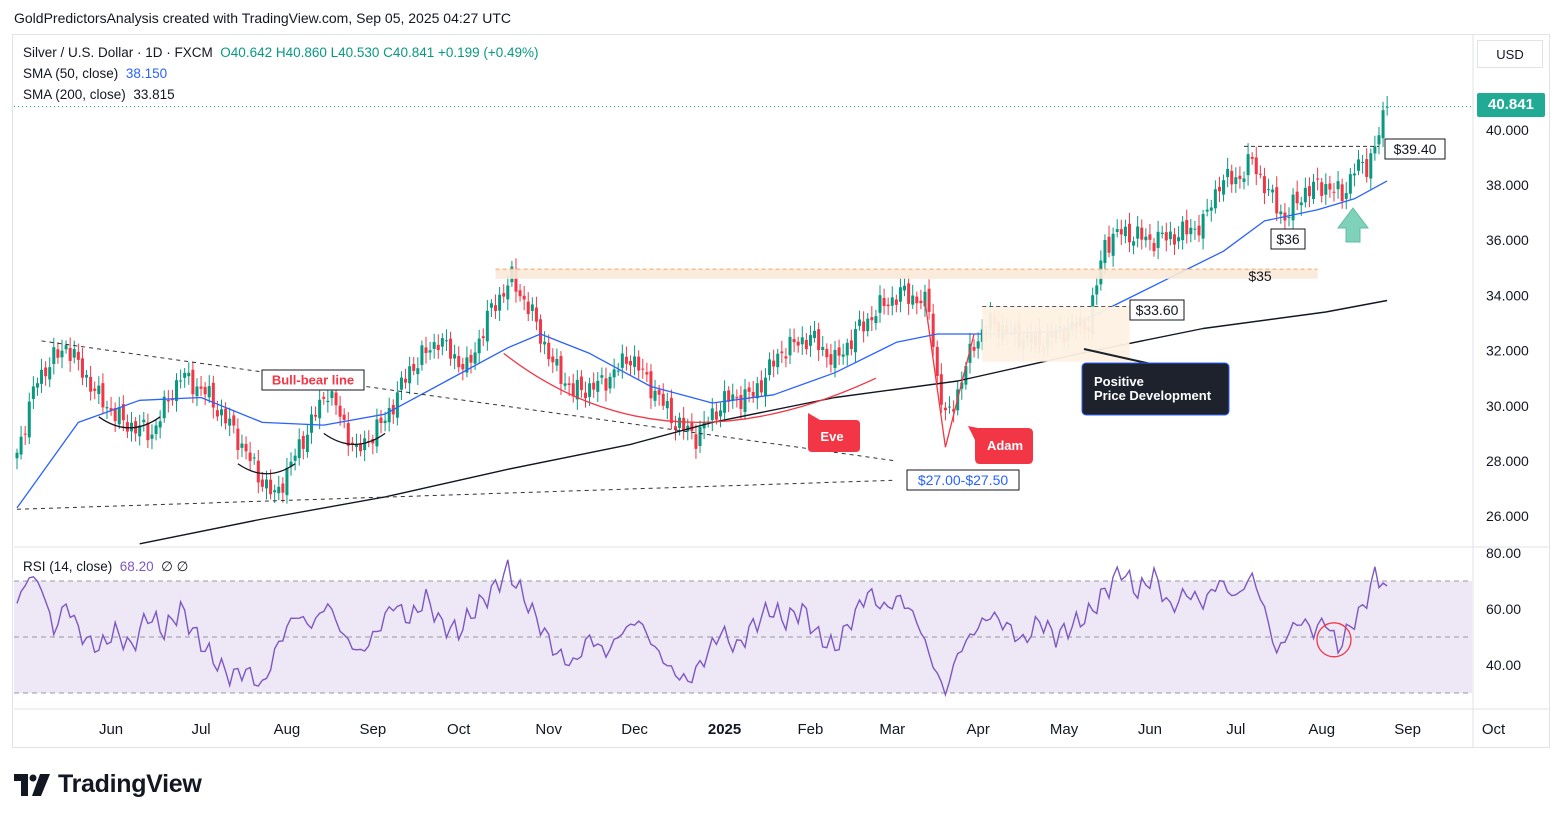 This screenshot has height=824, width=1563. Describe the element at coordinates (1507, 185) in the screenshot. I see `price-axis-tick-label: 38.000` at that location.